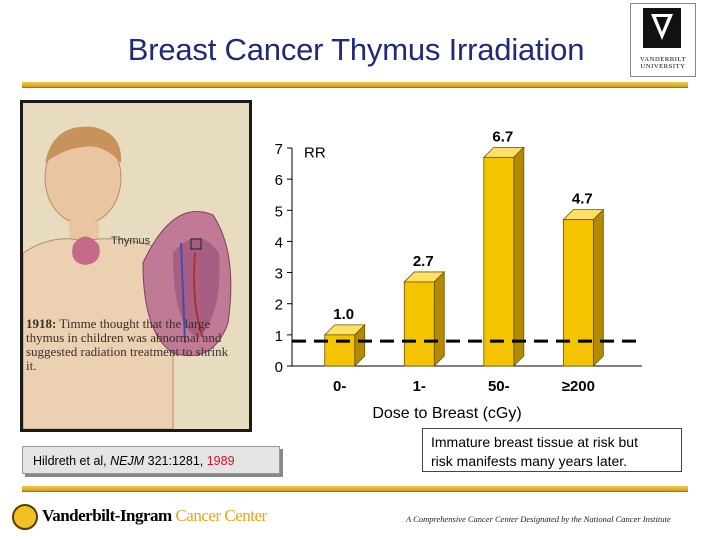 This screenshot has height=540, width=712. What do you see at coordinates (175, 461) in the screenshot?
I see `citation-ref: 321:1281,` at bounding box center [175, 461].